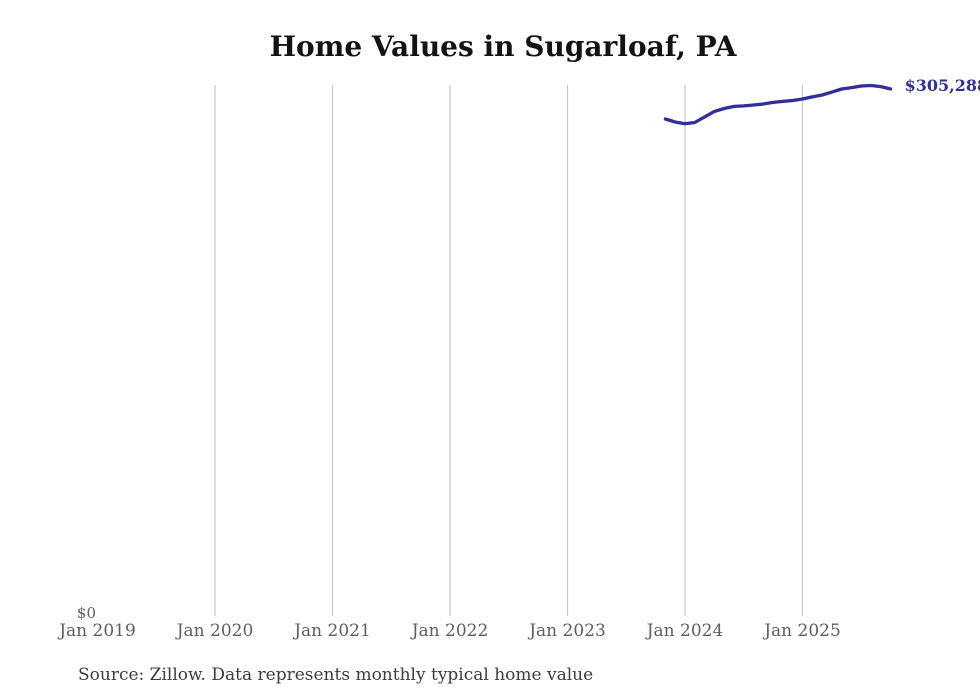  What do you see at coordinates (450, 631) in the screenshot?
I see `x-tick-label: Jan 2022` at bounding box center [450, 631].